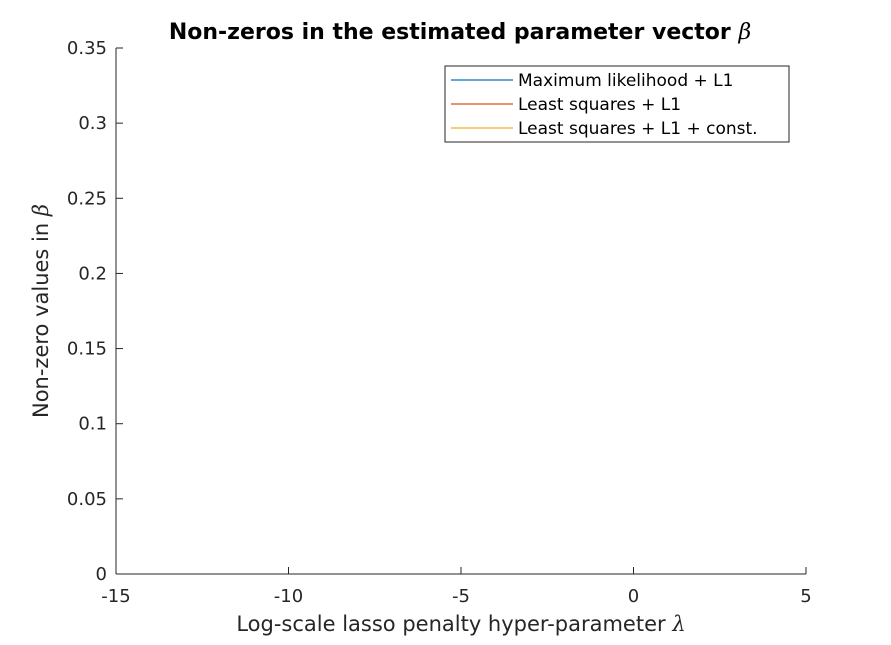 The width and height of the screenshot is (891, 645). Describe the element at coordinates (92, 424) in the screenshot. I see `y-tick-label: 0.1` at that location.